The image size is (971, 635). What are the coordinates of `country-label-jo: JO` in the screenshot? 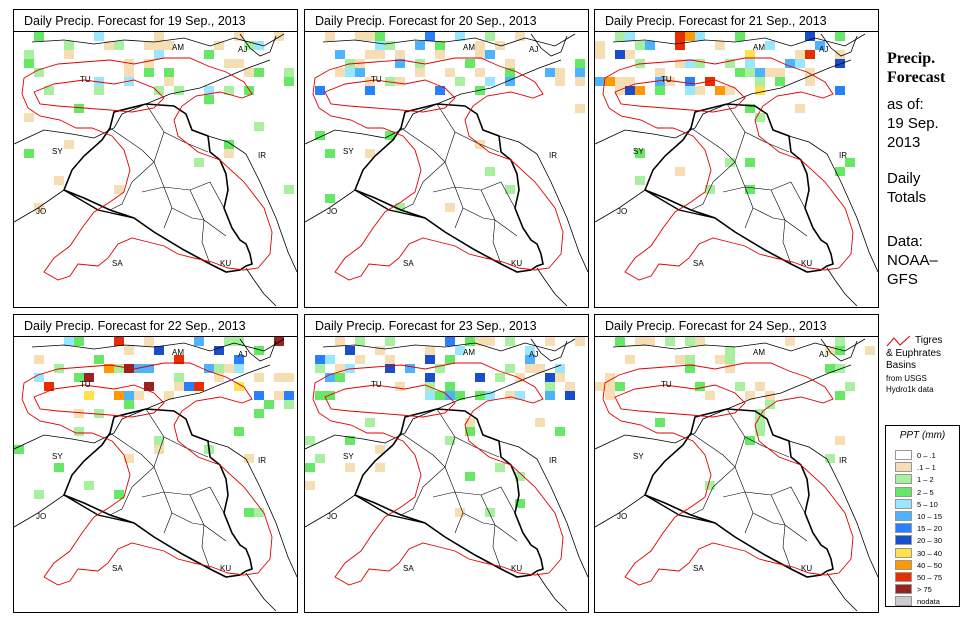 It's located at (332, 516).